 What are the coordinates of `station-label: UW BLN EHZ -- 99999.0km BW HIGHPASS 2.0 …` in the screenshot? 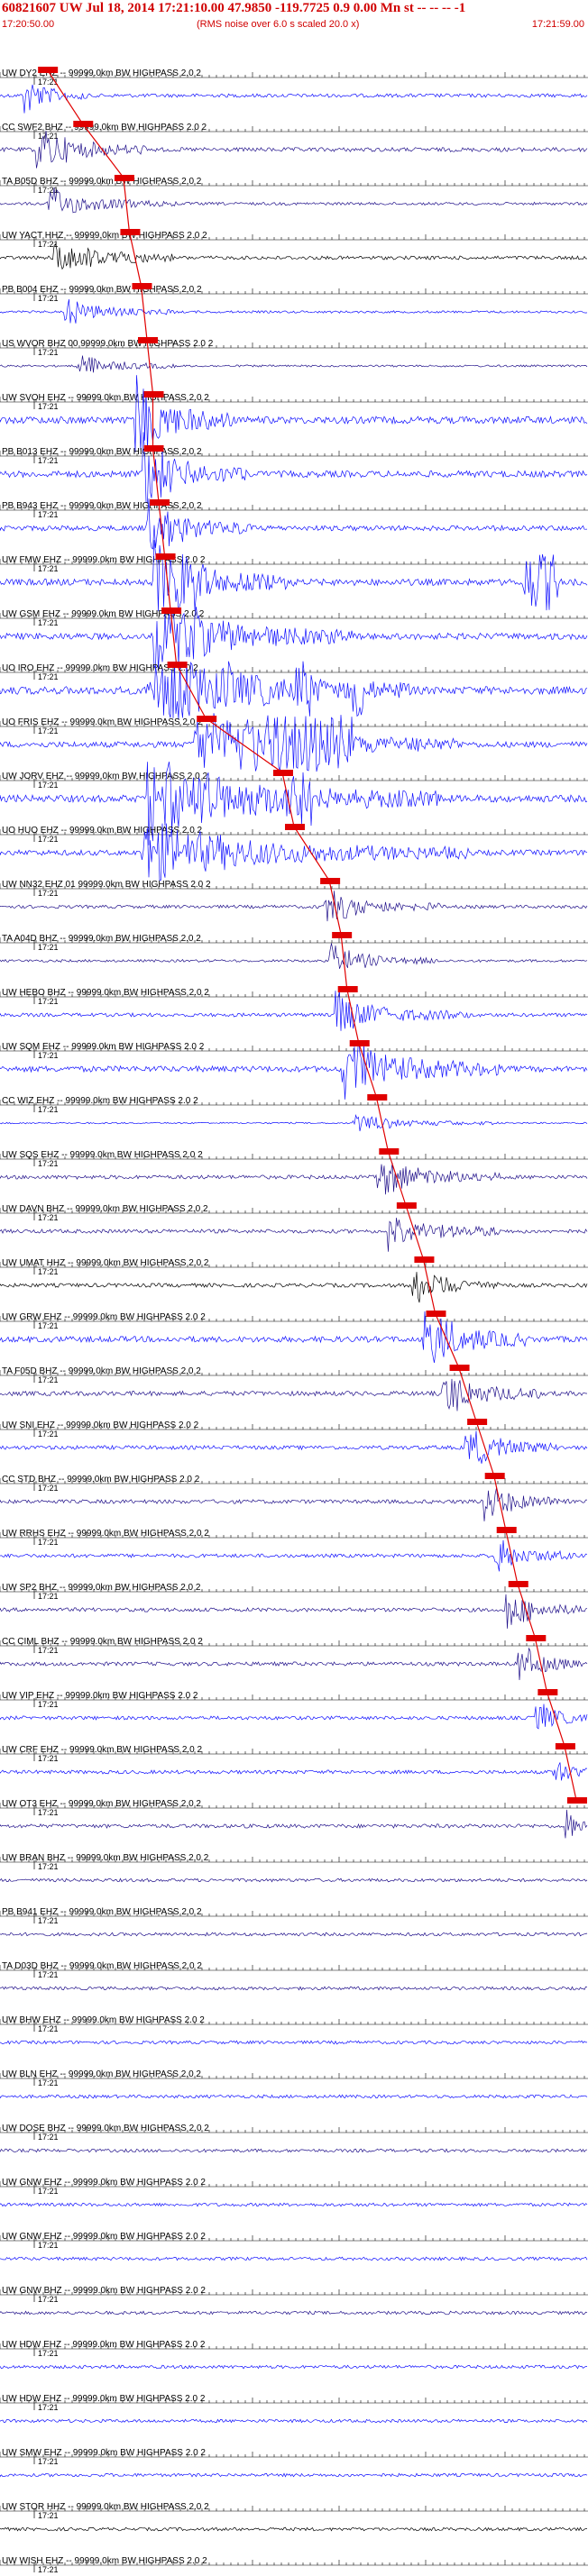 It's located at (101, 2074).